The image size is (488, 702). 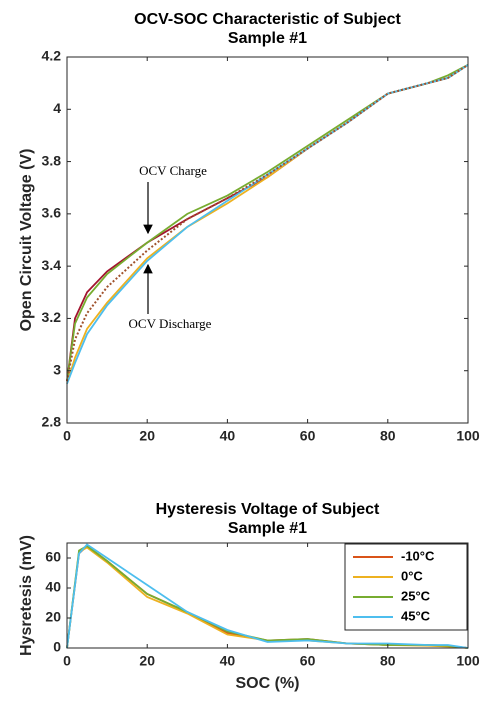 What do you see at coordinates (52, 213) in the screenshot?
I see `y-tick-label: 3.6` at bounding box center [52, 213].